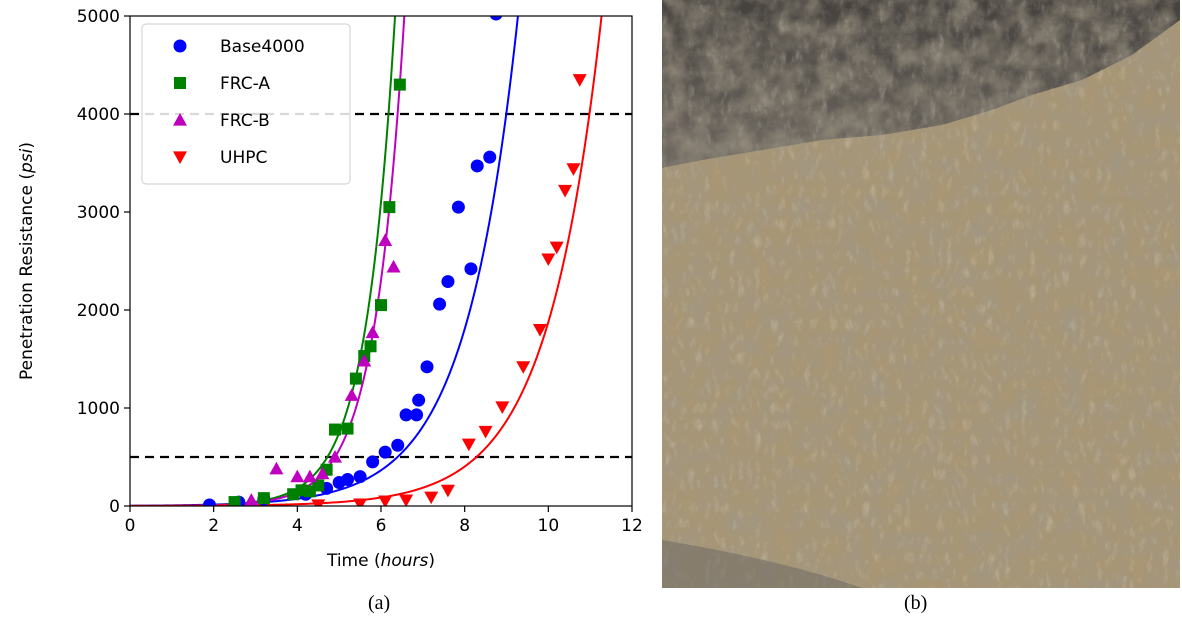 The height and width of the screenshot is (628, 1182). Describe the element at coordinates (98, 115) in the screenshot. I see `y-tick-label: 4000` at that location.